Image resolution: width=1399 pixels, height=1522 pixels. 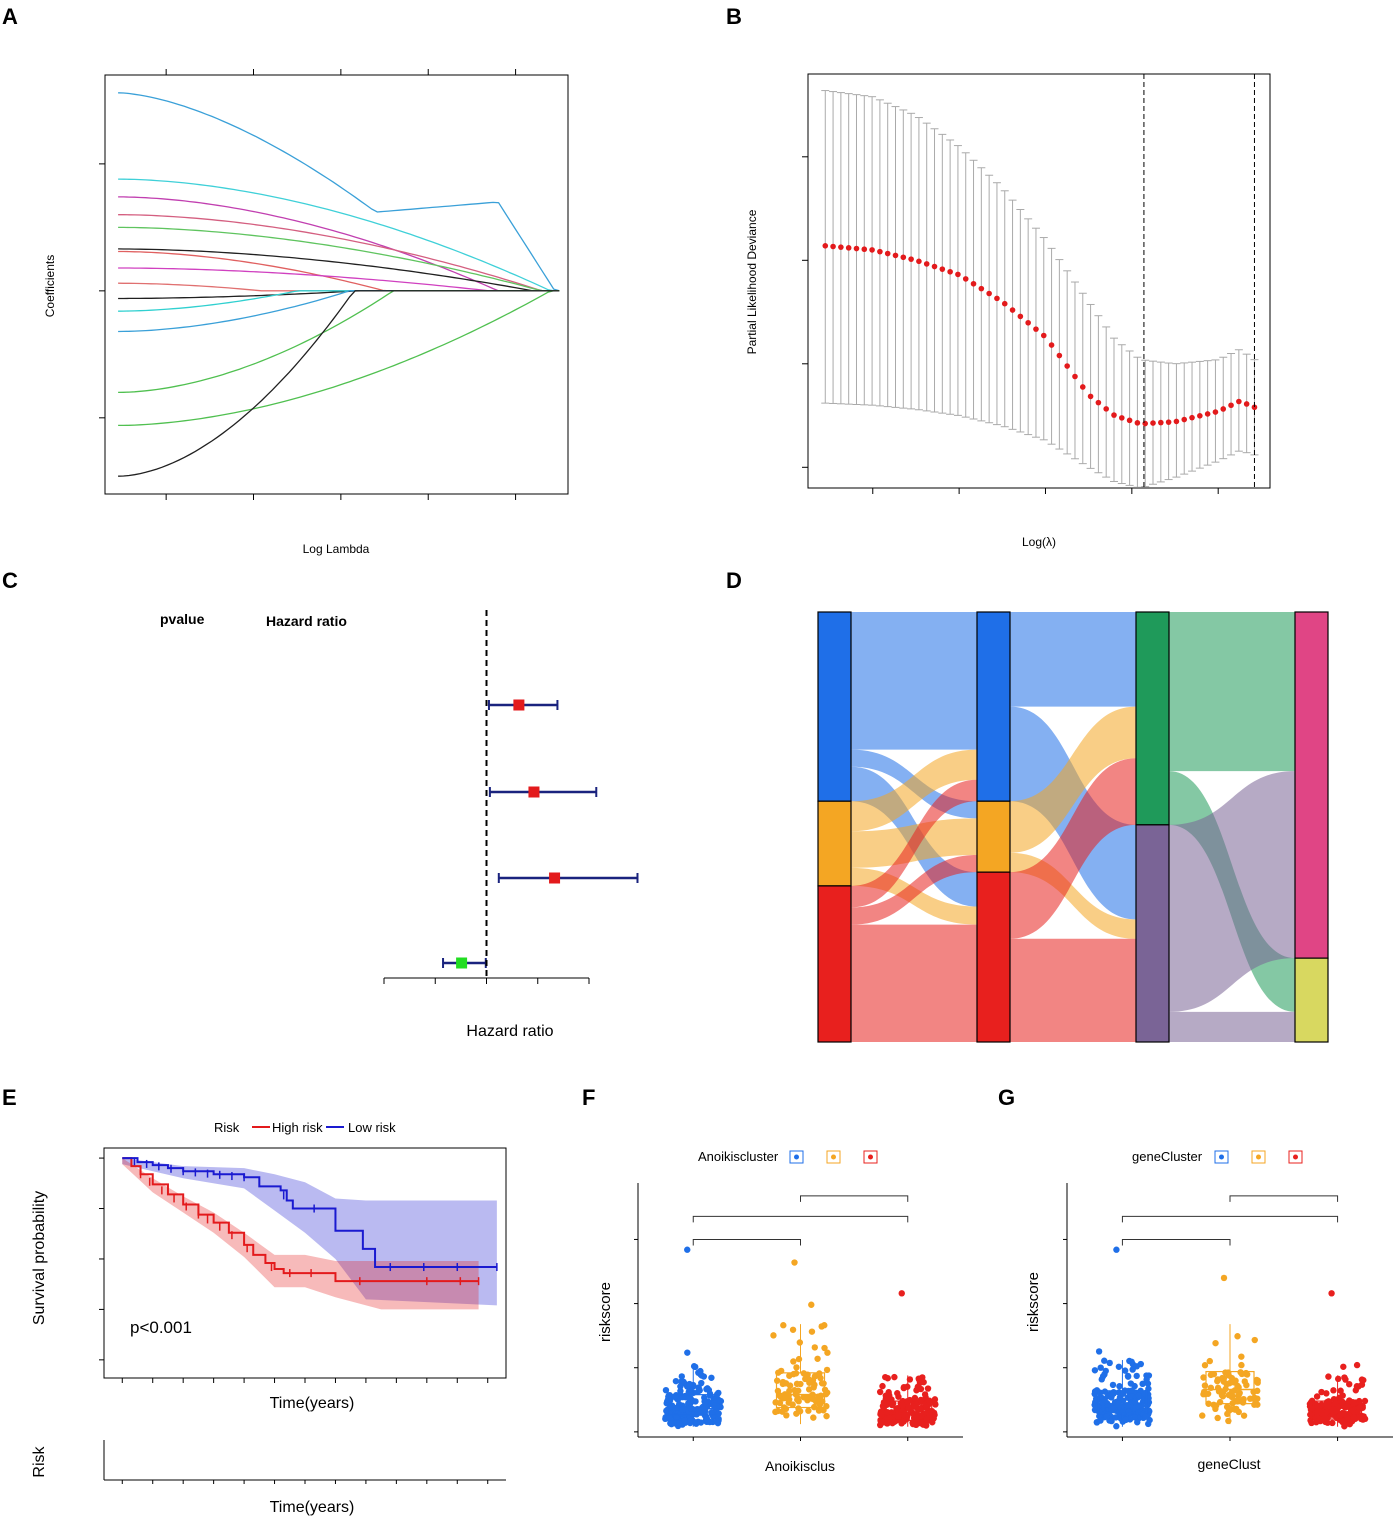 What do you see at coordinates (39, 1258) in the screenshot?
I see `panel-e-ylabel: Survival probability` at bounding box center [39, 1258].